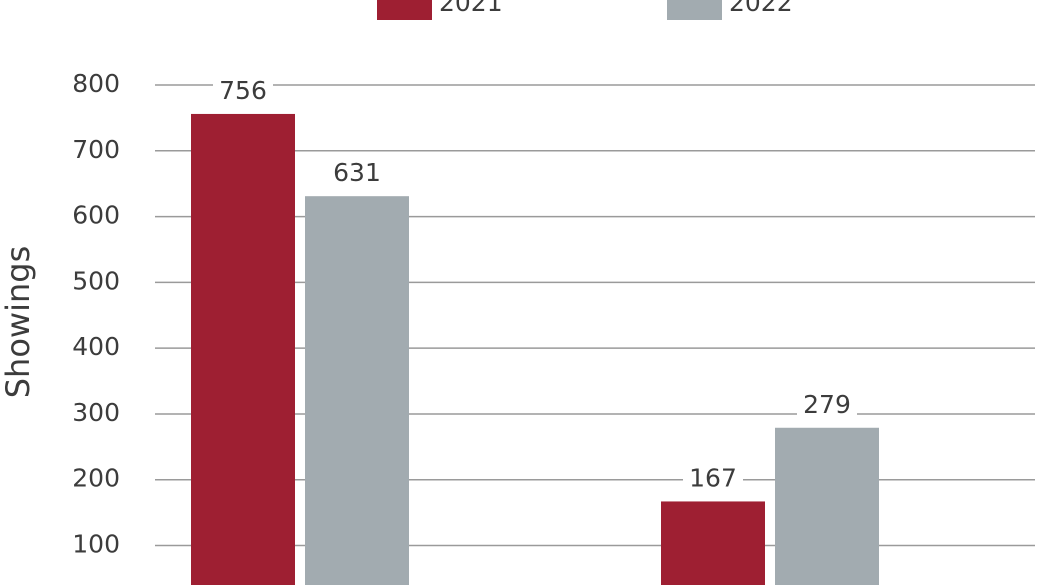 Image resolution: width=1040 pixels, height=585 pixels. I want to click on y-tick-label: 300, so click(96, 412).